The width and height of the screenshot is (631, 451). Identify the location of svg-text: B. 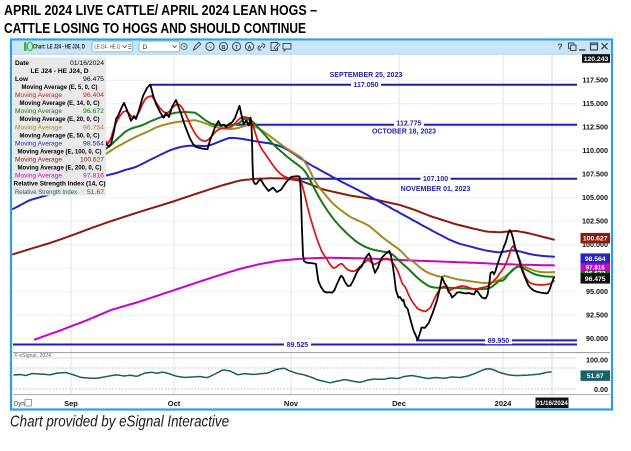
(223, 48).